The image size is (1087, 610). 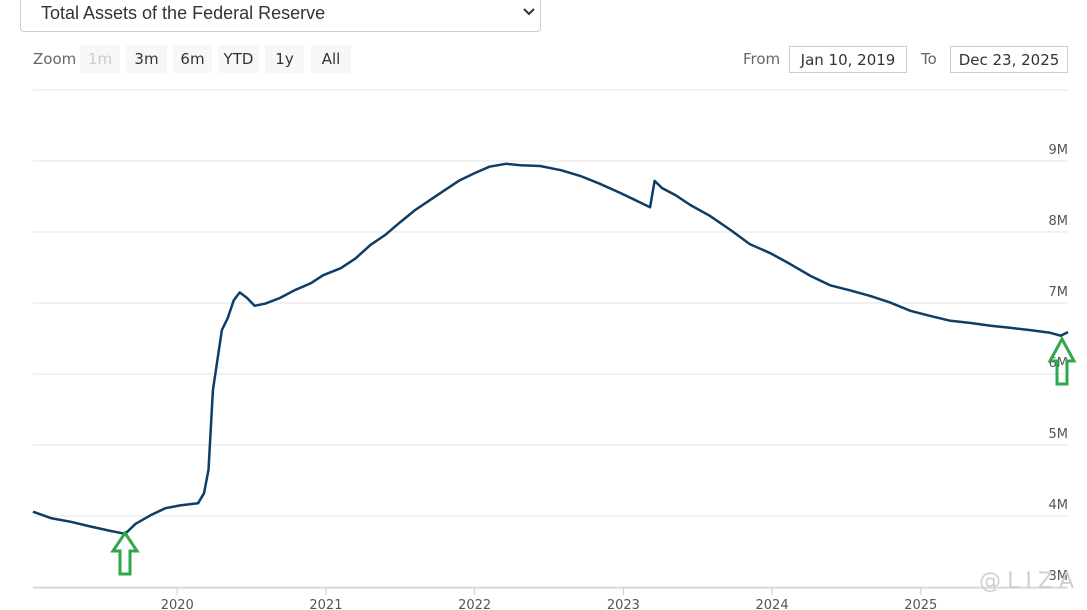 I want to click on zoom-label: Zoom, so click(x=55, y=59).